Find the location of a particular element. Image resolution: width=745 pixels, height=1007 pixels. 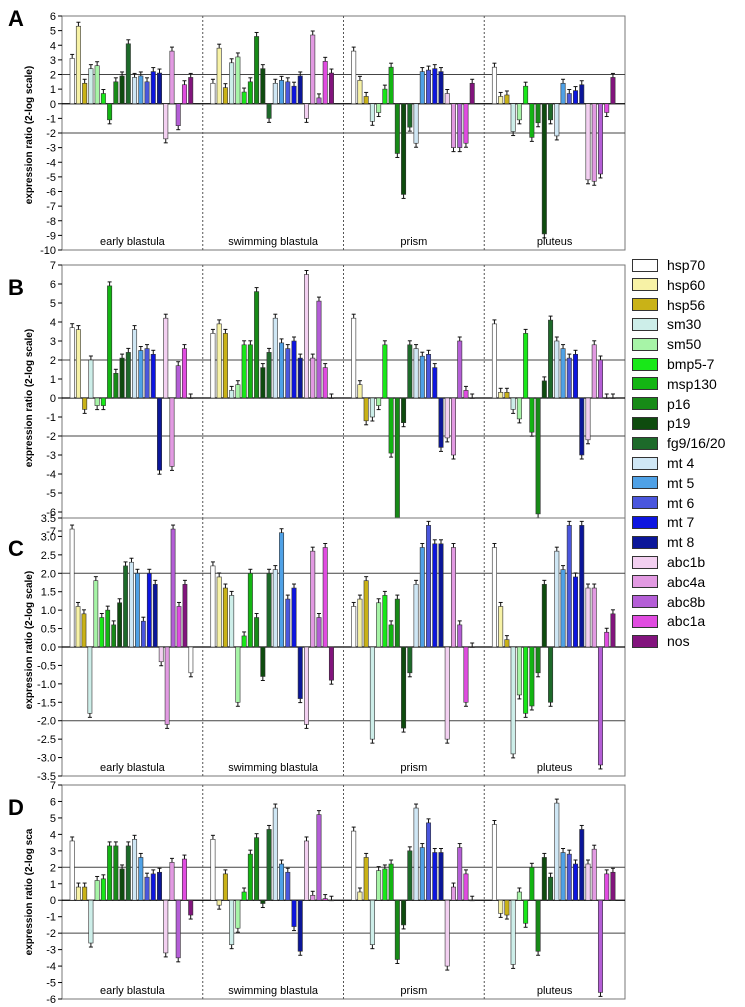

legend-item: mt 7 is located at coordinates (663, 522).